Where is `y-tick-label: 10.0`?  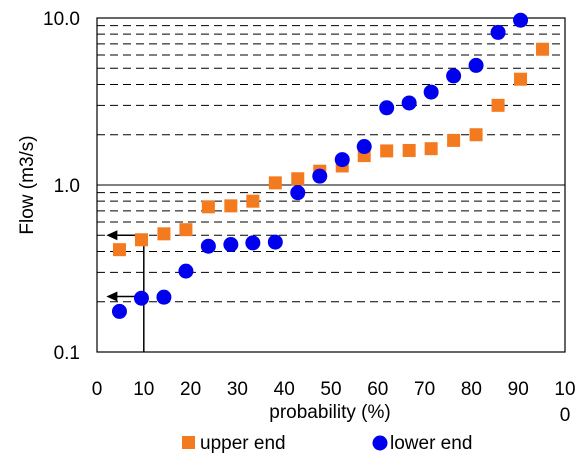 y-tick-label: 10.0 is located at coordinates (61, 19).